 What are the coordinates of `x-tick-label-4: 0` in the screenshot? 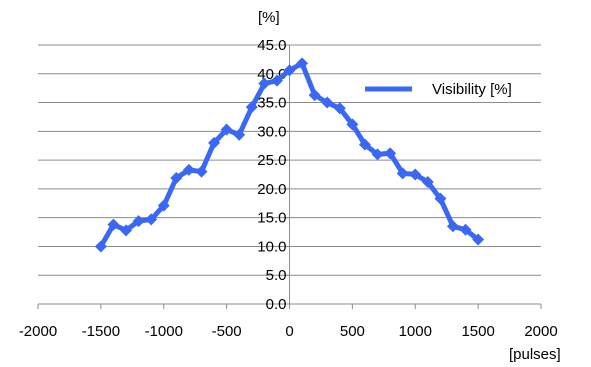 It's located at (289, 331).